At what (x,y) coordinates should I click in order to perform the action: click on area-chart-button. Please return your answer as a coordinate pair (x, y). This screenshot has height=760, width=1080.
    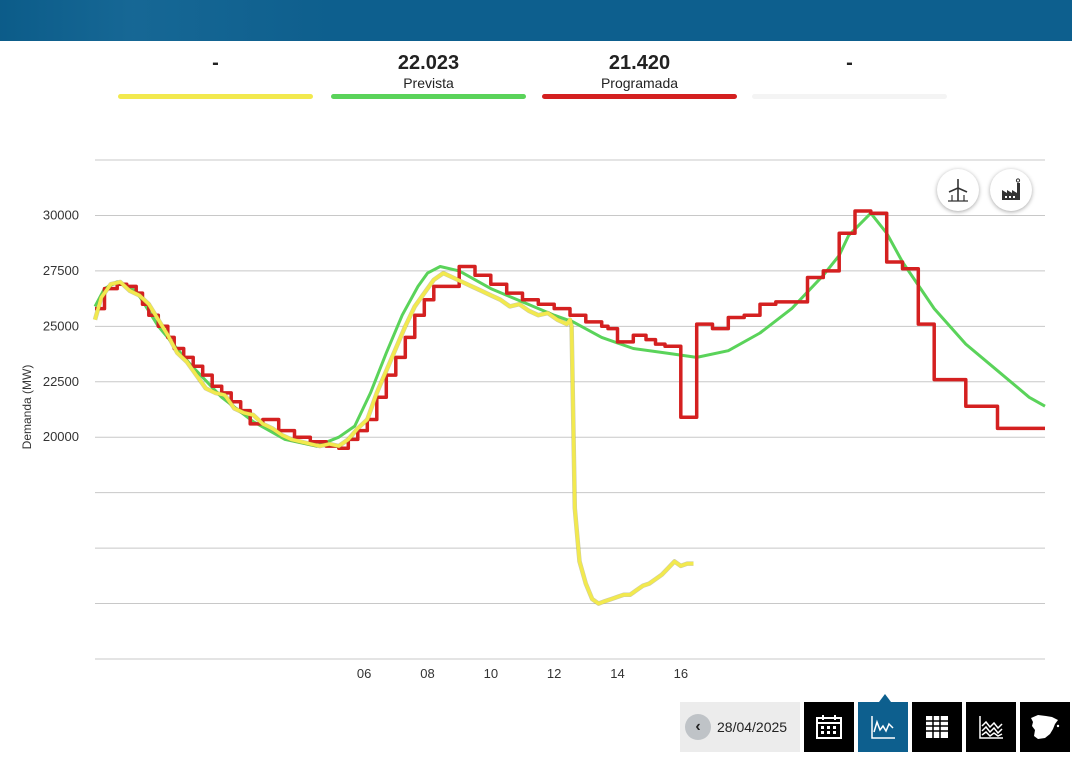
    Looking at the image, I should click on (991, 727).